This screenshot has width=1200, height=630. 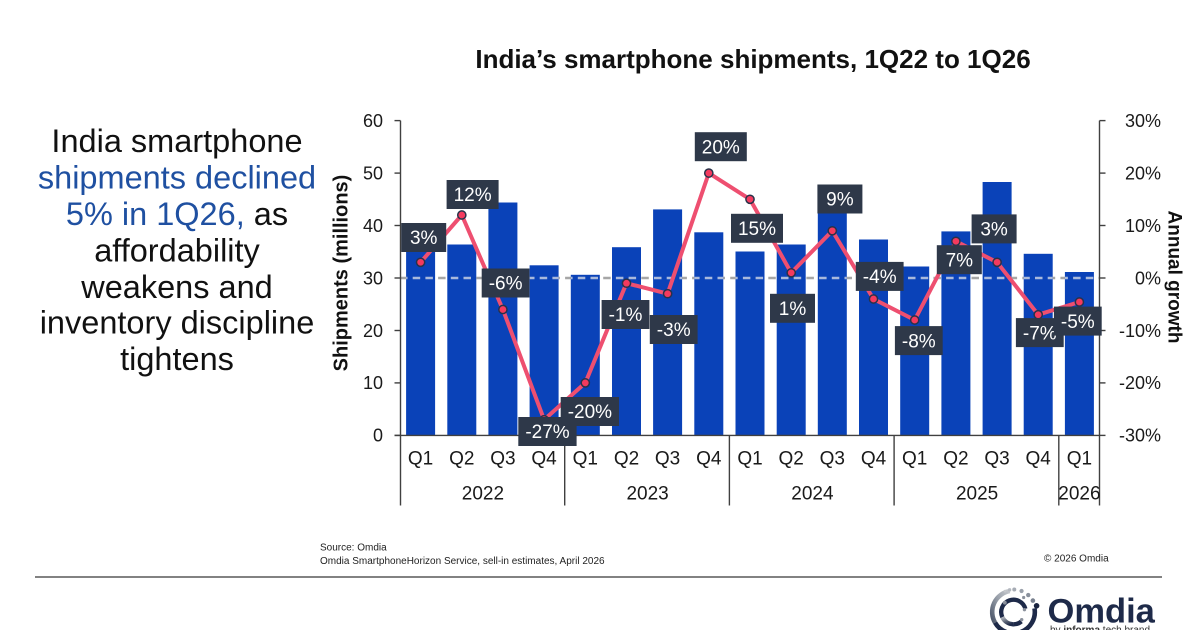 What do you see at coordinates (353, 548) in the screenshot?
I see `svg-text: Source: Omdia` at bounding box center [353, 548].